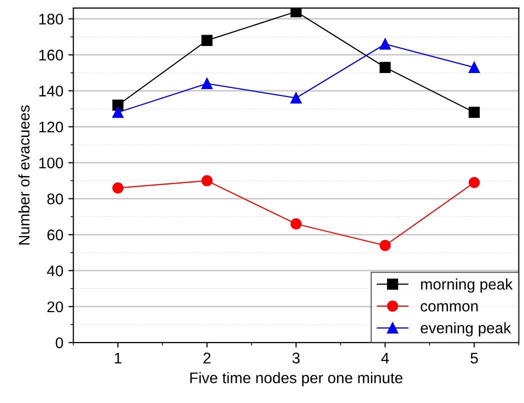 Image resolution: width=524 pixels, height=403 pixels. I want to click on y-tick-label: 80, so click(55, 199).